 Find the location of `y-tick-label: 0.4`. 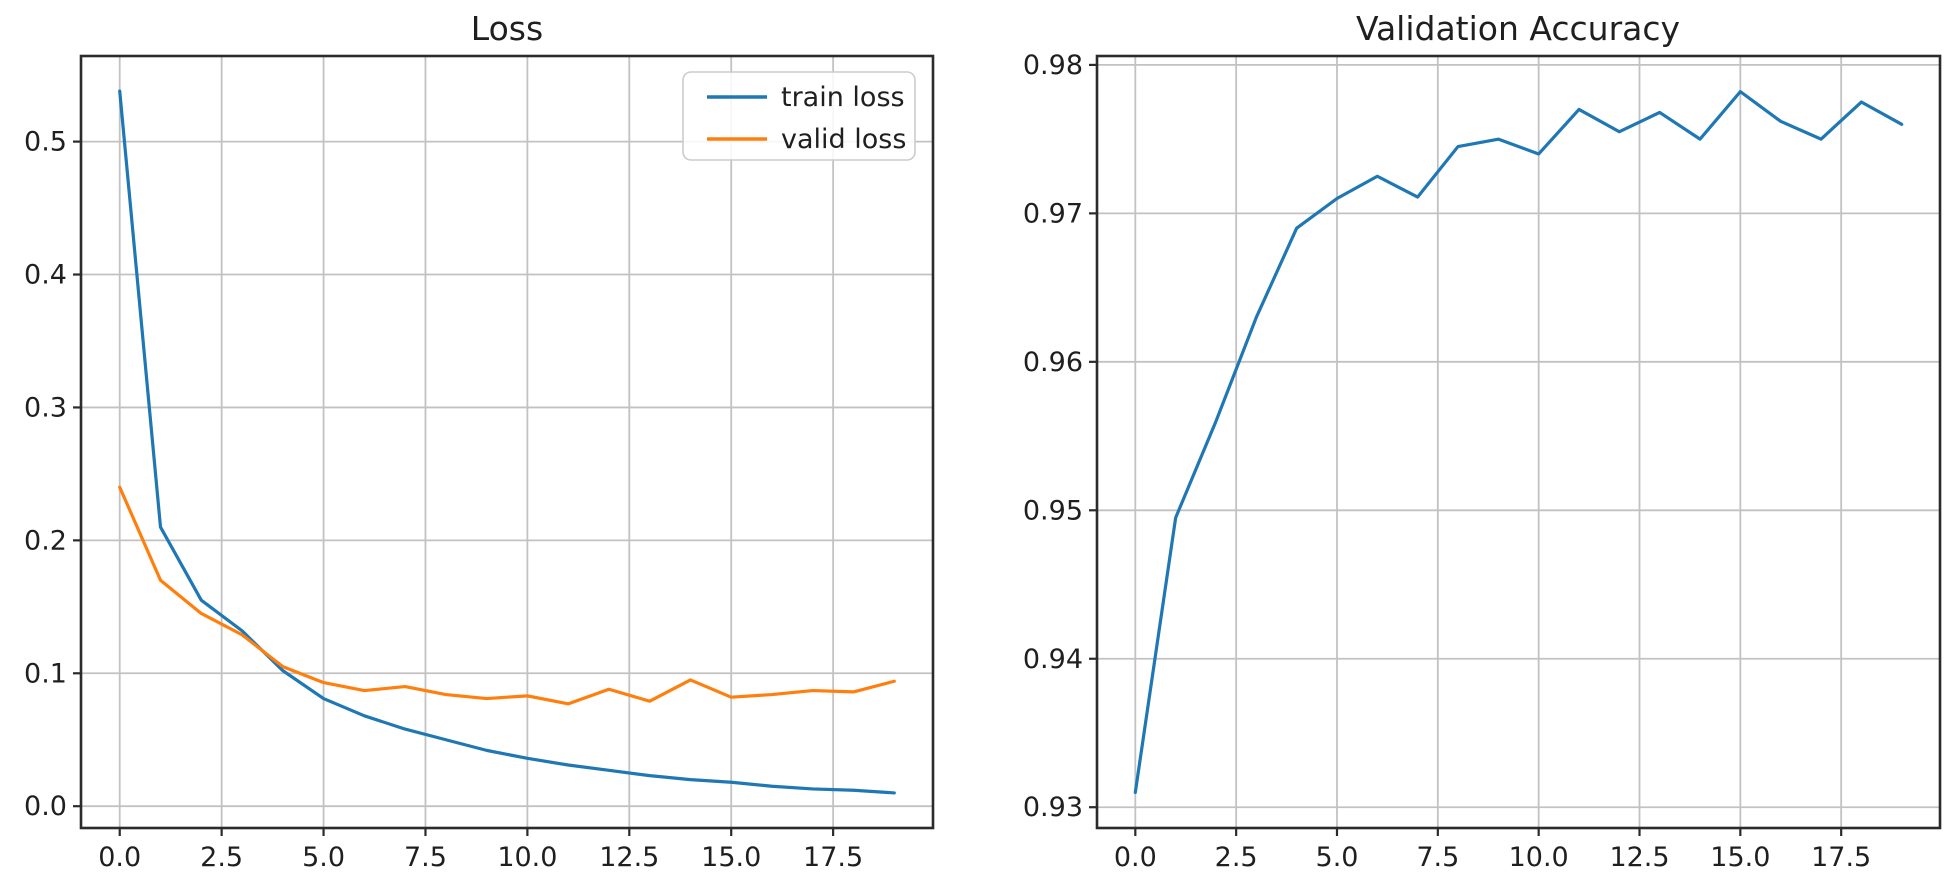

y-tick-label: 0.4 is located at coordinates (45, 275).